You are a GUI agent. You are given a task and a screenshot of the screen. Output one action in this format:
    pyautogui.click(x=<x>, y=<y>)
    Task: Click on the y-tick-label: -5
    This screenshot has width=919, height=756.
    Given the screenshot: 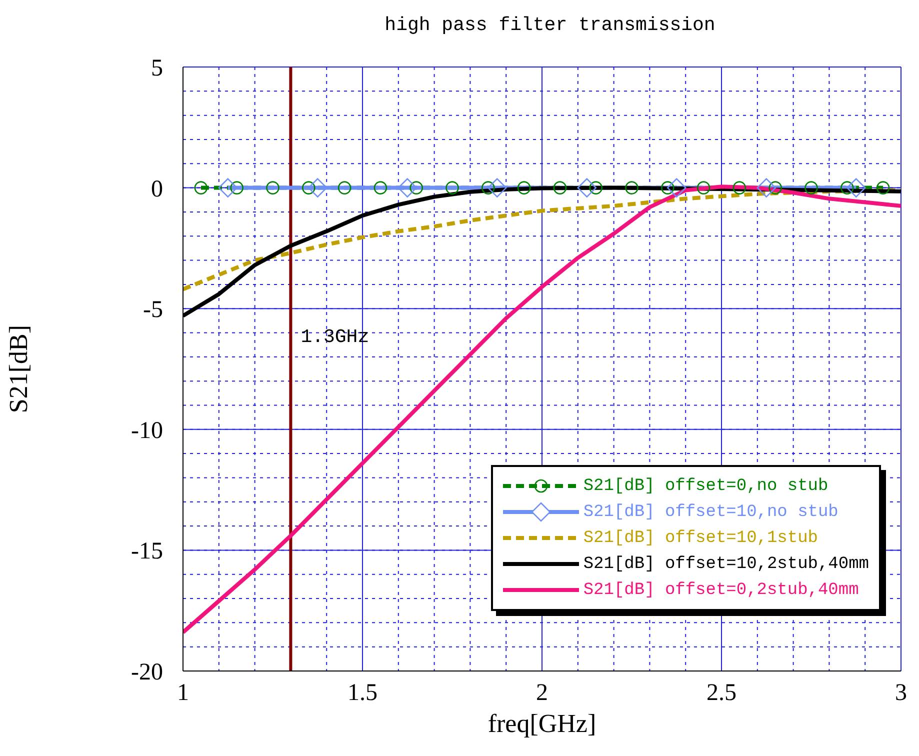 What is the action you would take?
    pyautogui.click(x=153, y=310)
    